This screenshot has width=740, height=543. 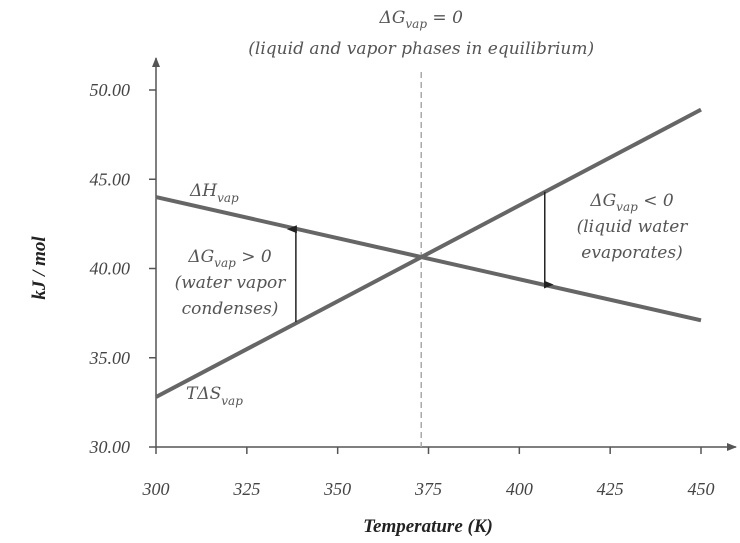 I want to click on y-tick-label: 30.00, so click(x=110, y=447).